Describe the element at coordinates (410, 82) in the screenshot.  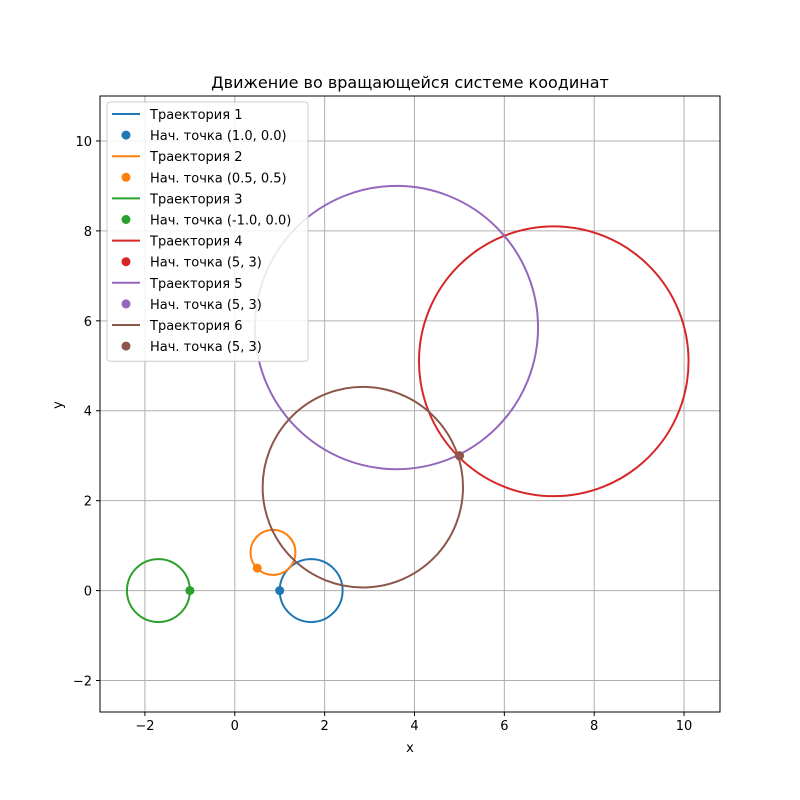
I see `chart-title: Движение во вращающейся системе коодинат` at that location.